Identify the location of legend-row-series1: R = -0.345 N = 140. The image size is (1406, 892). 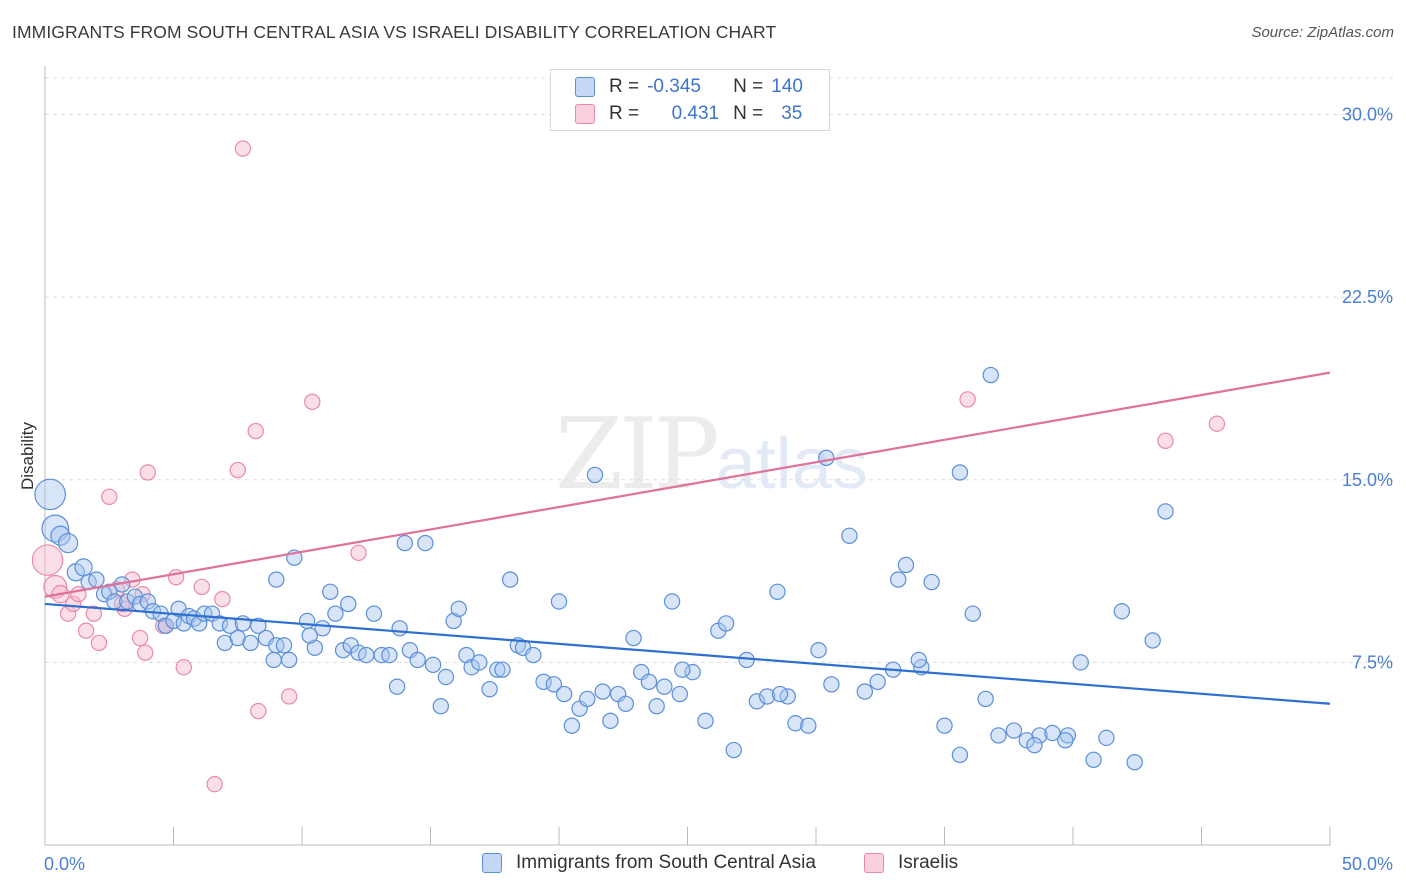
(689, 87).